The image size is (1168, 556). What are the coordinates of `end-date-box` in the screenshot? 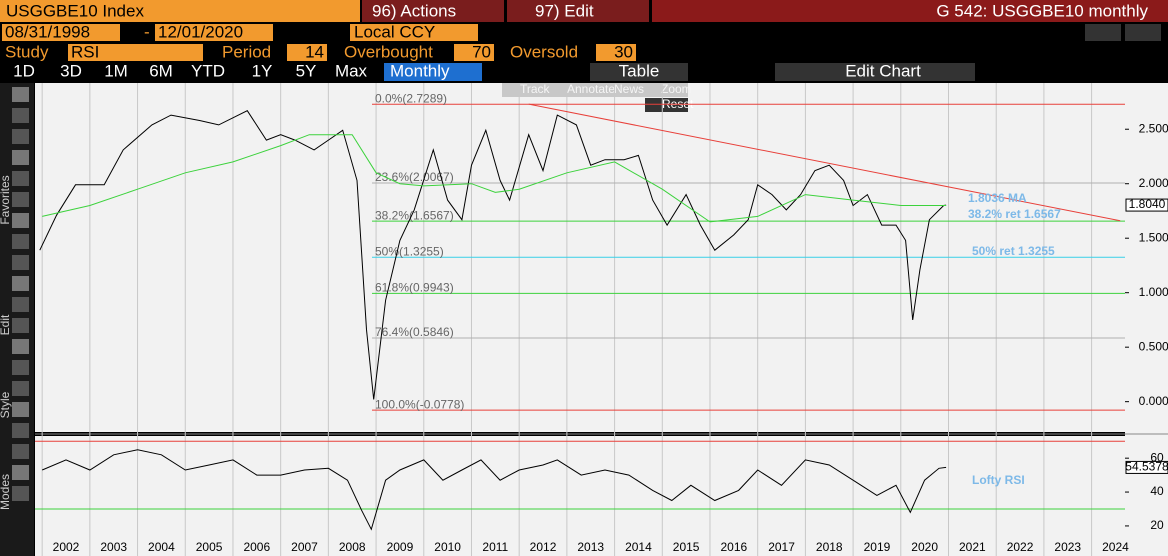 It's located at (214, 32).